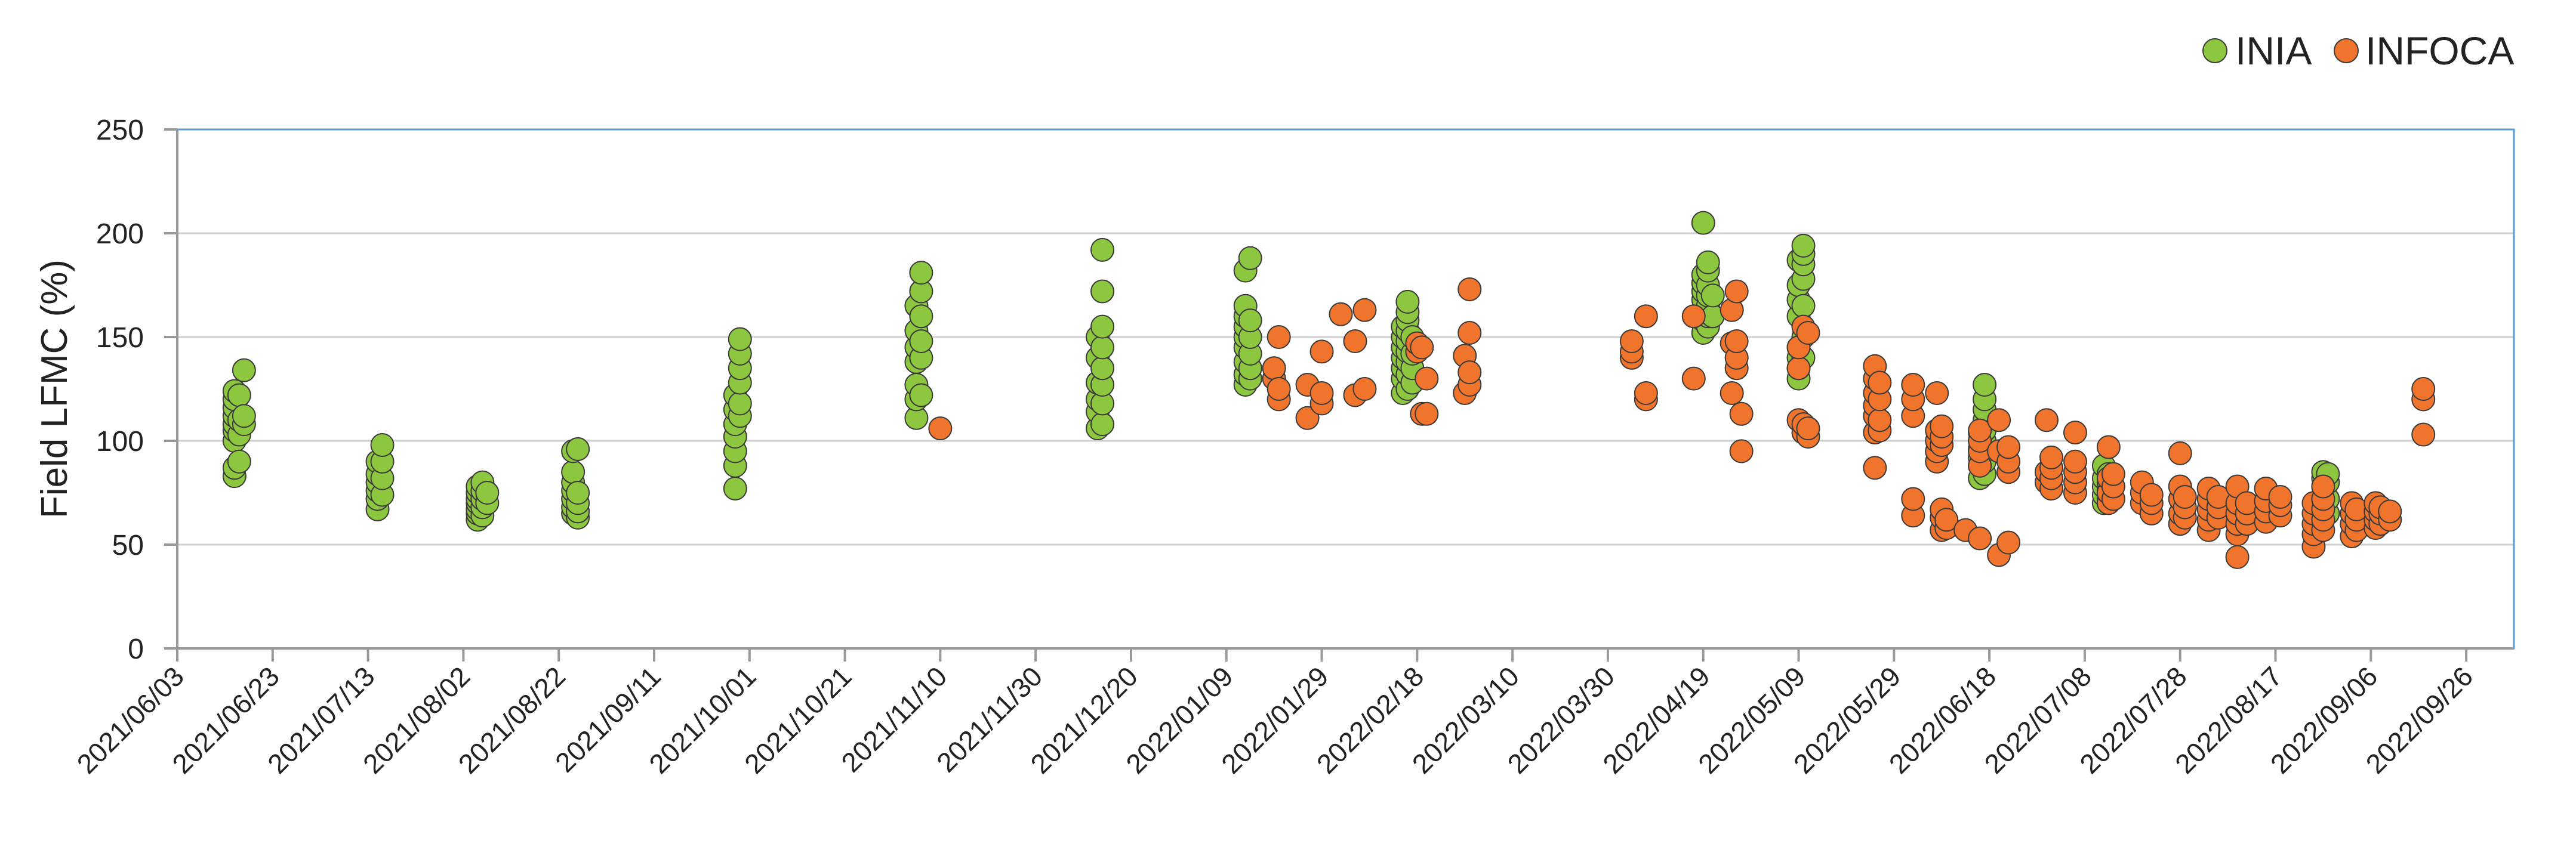  I want to click on y-tick-label: 50, so click(128, 545).